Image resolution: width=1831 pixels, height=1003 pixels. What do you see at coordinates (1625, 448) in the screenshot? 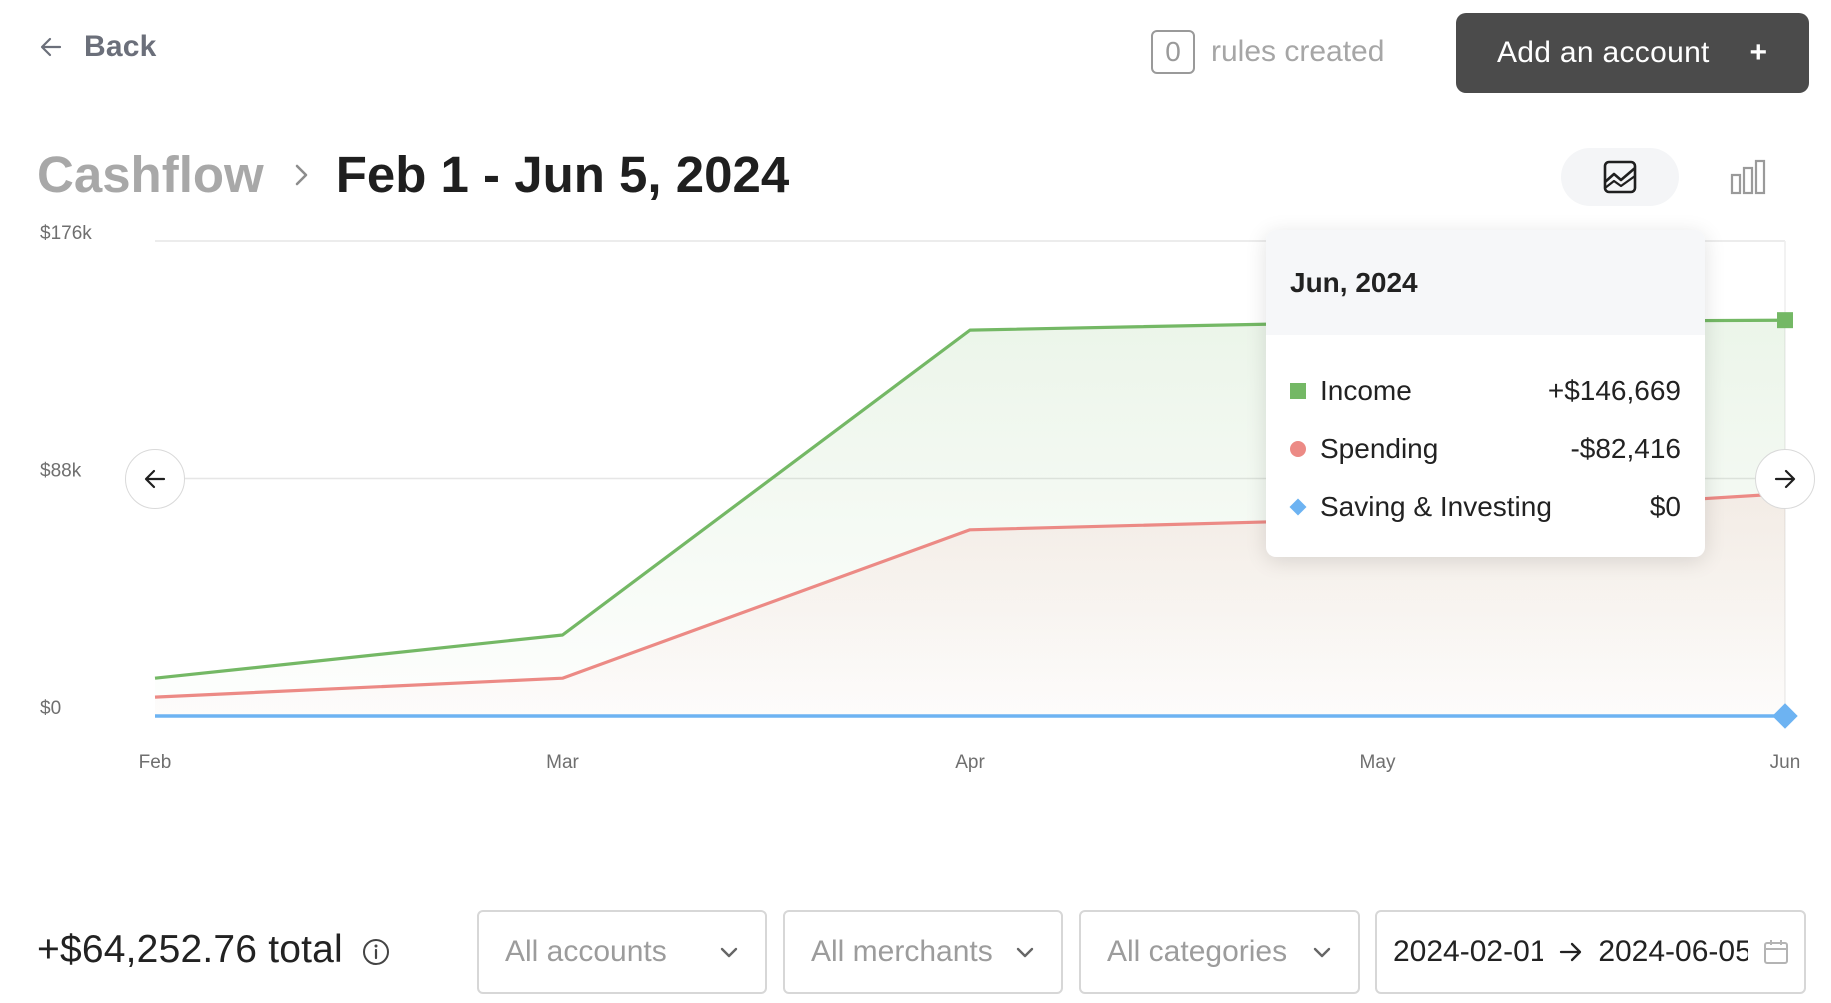
I see `tooltip-row-value: -$82,416` at bounding box center [1625, 448].